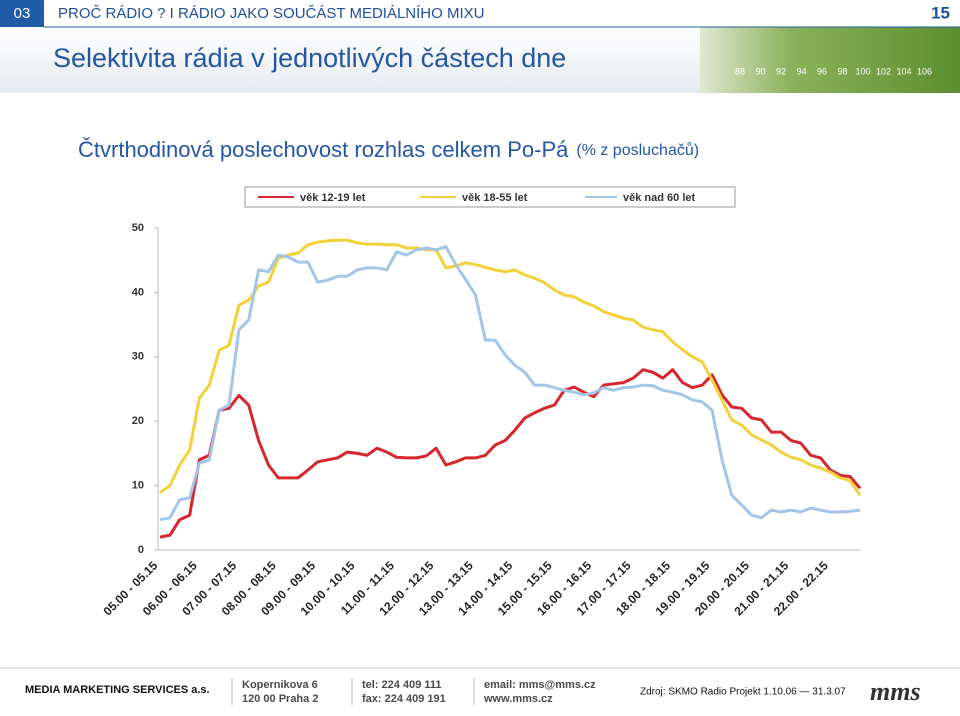  Describe the element at coordinates (540, 685) in the screenshot. I see `web-line: email: mms@mms.cz` at that location.